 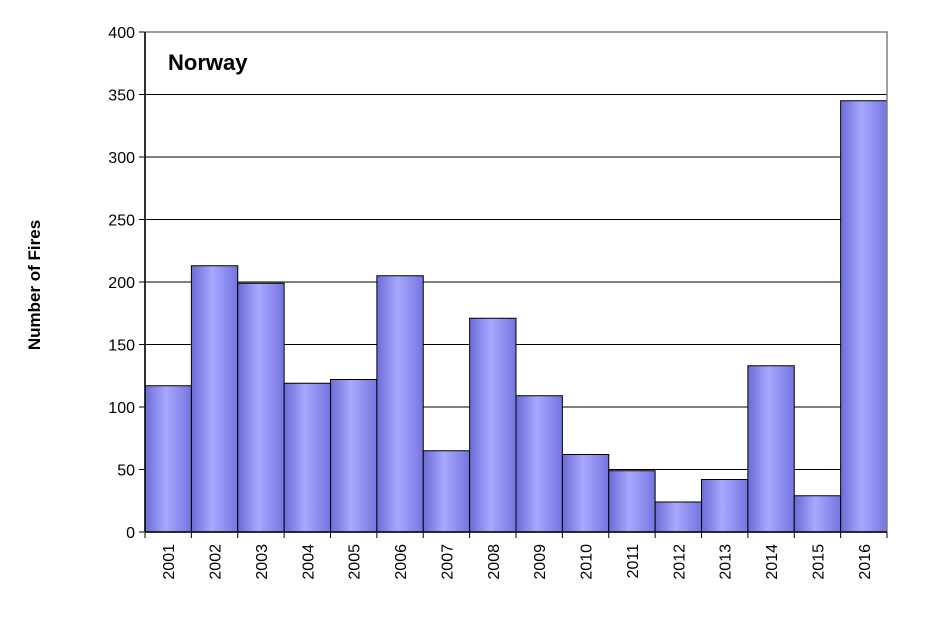 I want to click on x-tick-label: 2009, so click(x=540, y=562).